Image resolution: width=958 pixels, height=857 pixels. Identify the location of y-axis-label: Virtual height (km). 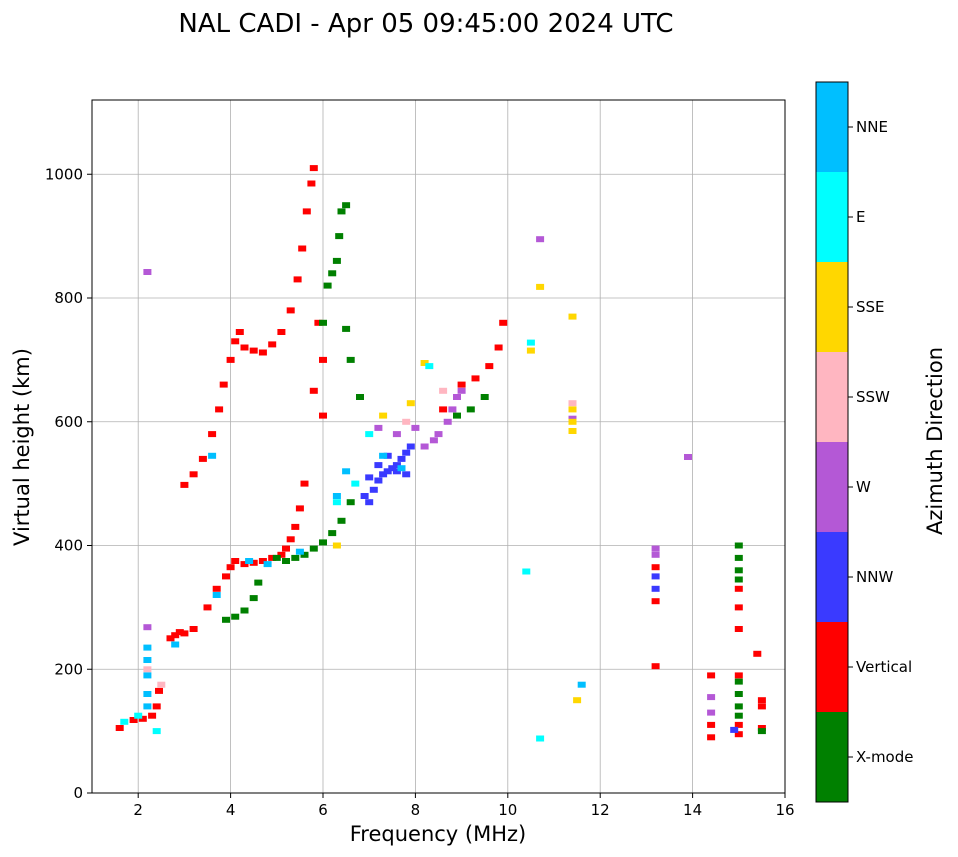
(22, 447).